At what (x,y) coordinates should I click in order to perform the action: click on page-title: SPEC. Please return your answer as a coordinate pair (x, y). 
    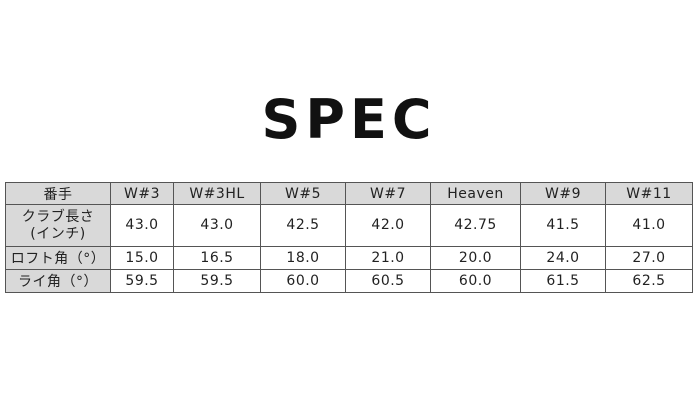
    Looking at the image, I should click on (349, 119).